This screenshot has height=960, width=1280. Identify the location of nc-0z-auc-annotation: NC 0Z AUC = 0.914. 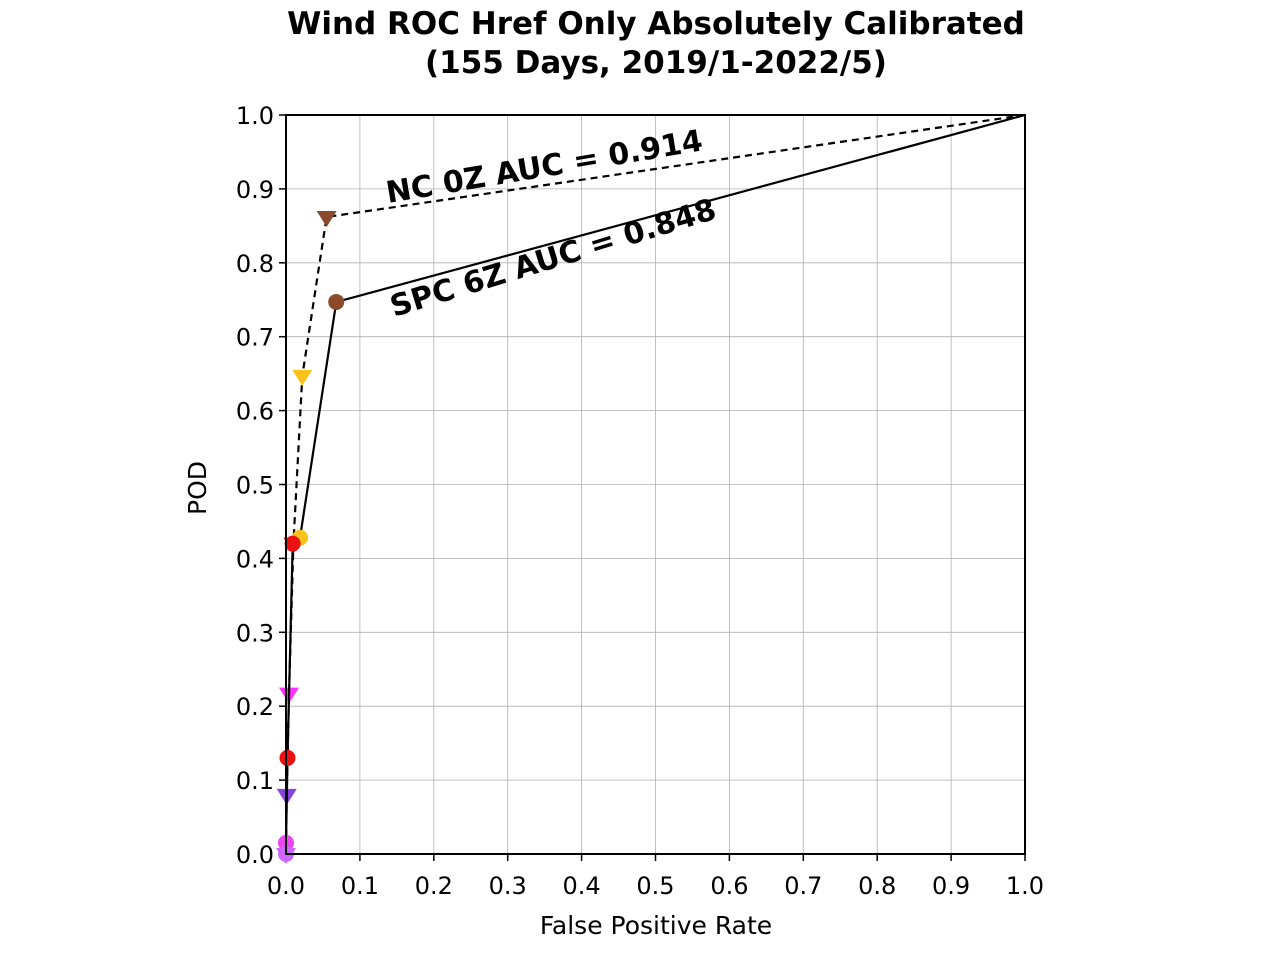
(545, 167).